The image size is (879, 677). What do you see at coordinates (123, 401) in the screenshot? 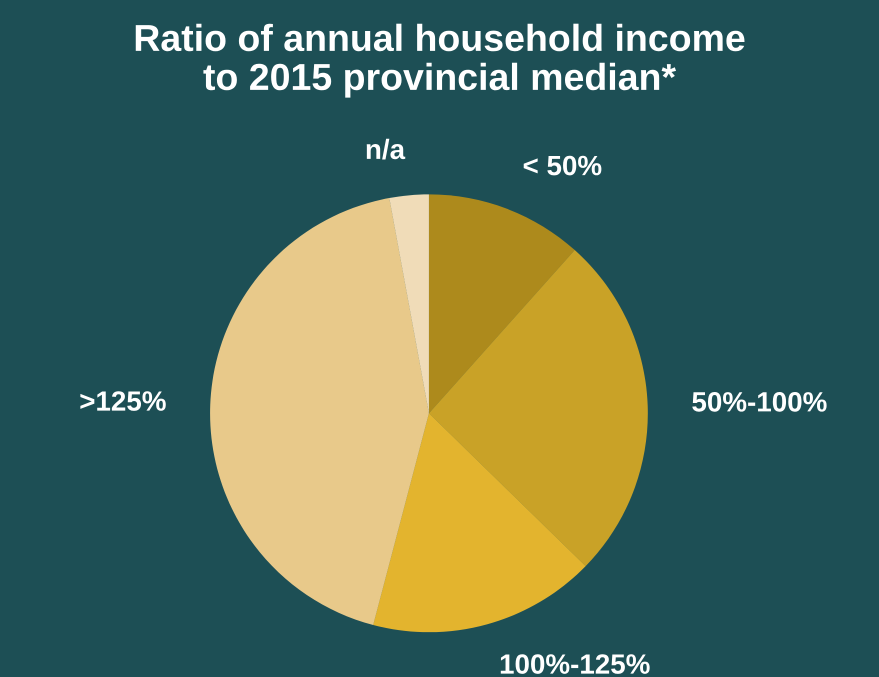
I see `slice-label: >125%` at bounding box center [123, 401].